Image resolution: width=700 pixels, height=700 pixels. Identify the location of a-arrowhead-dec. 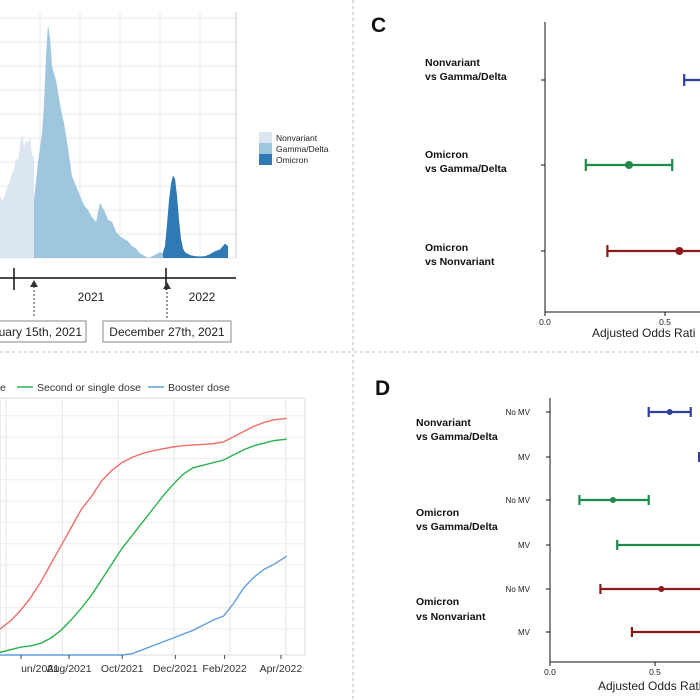
(167, 285).